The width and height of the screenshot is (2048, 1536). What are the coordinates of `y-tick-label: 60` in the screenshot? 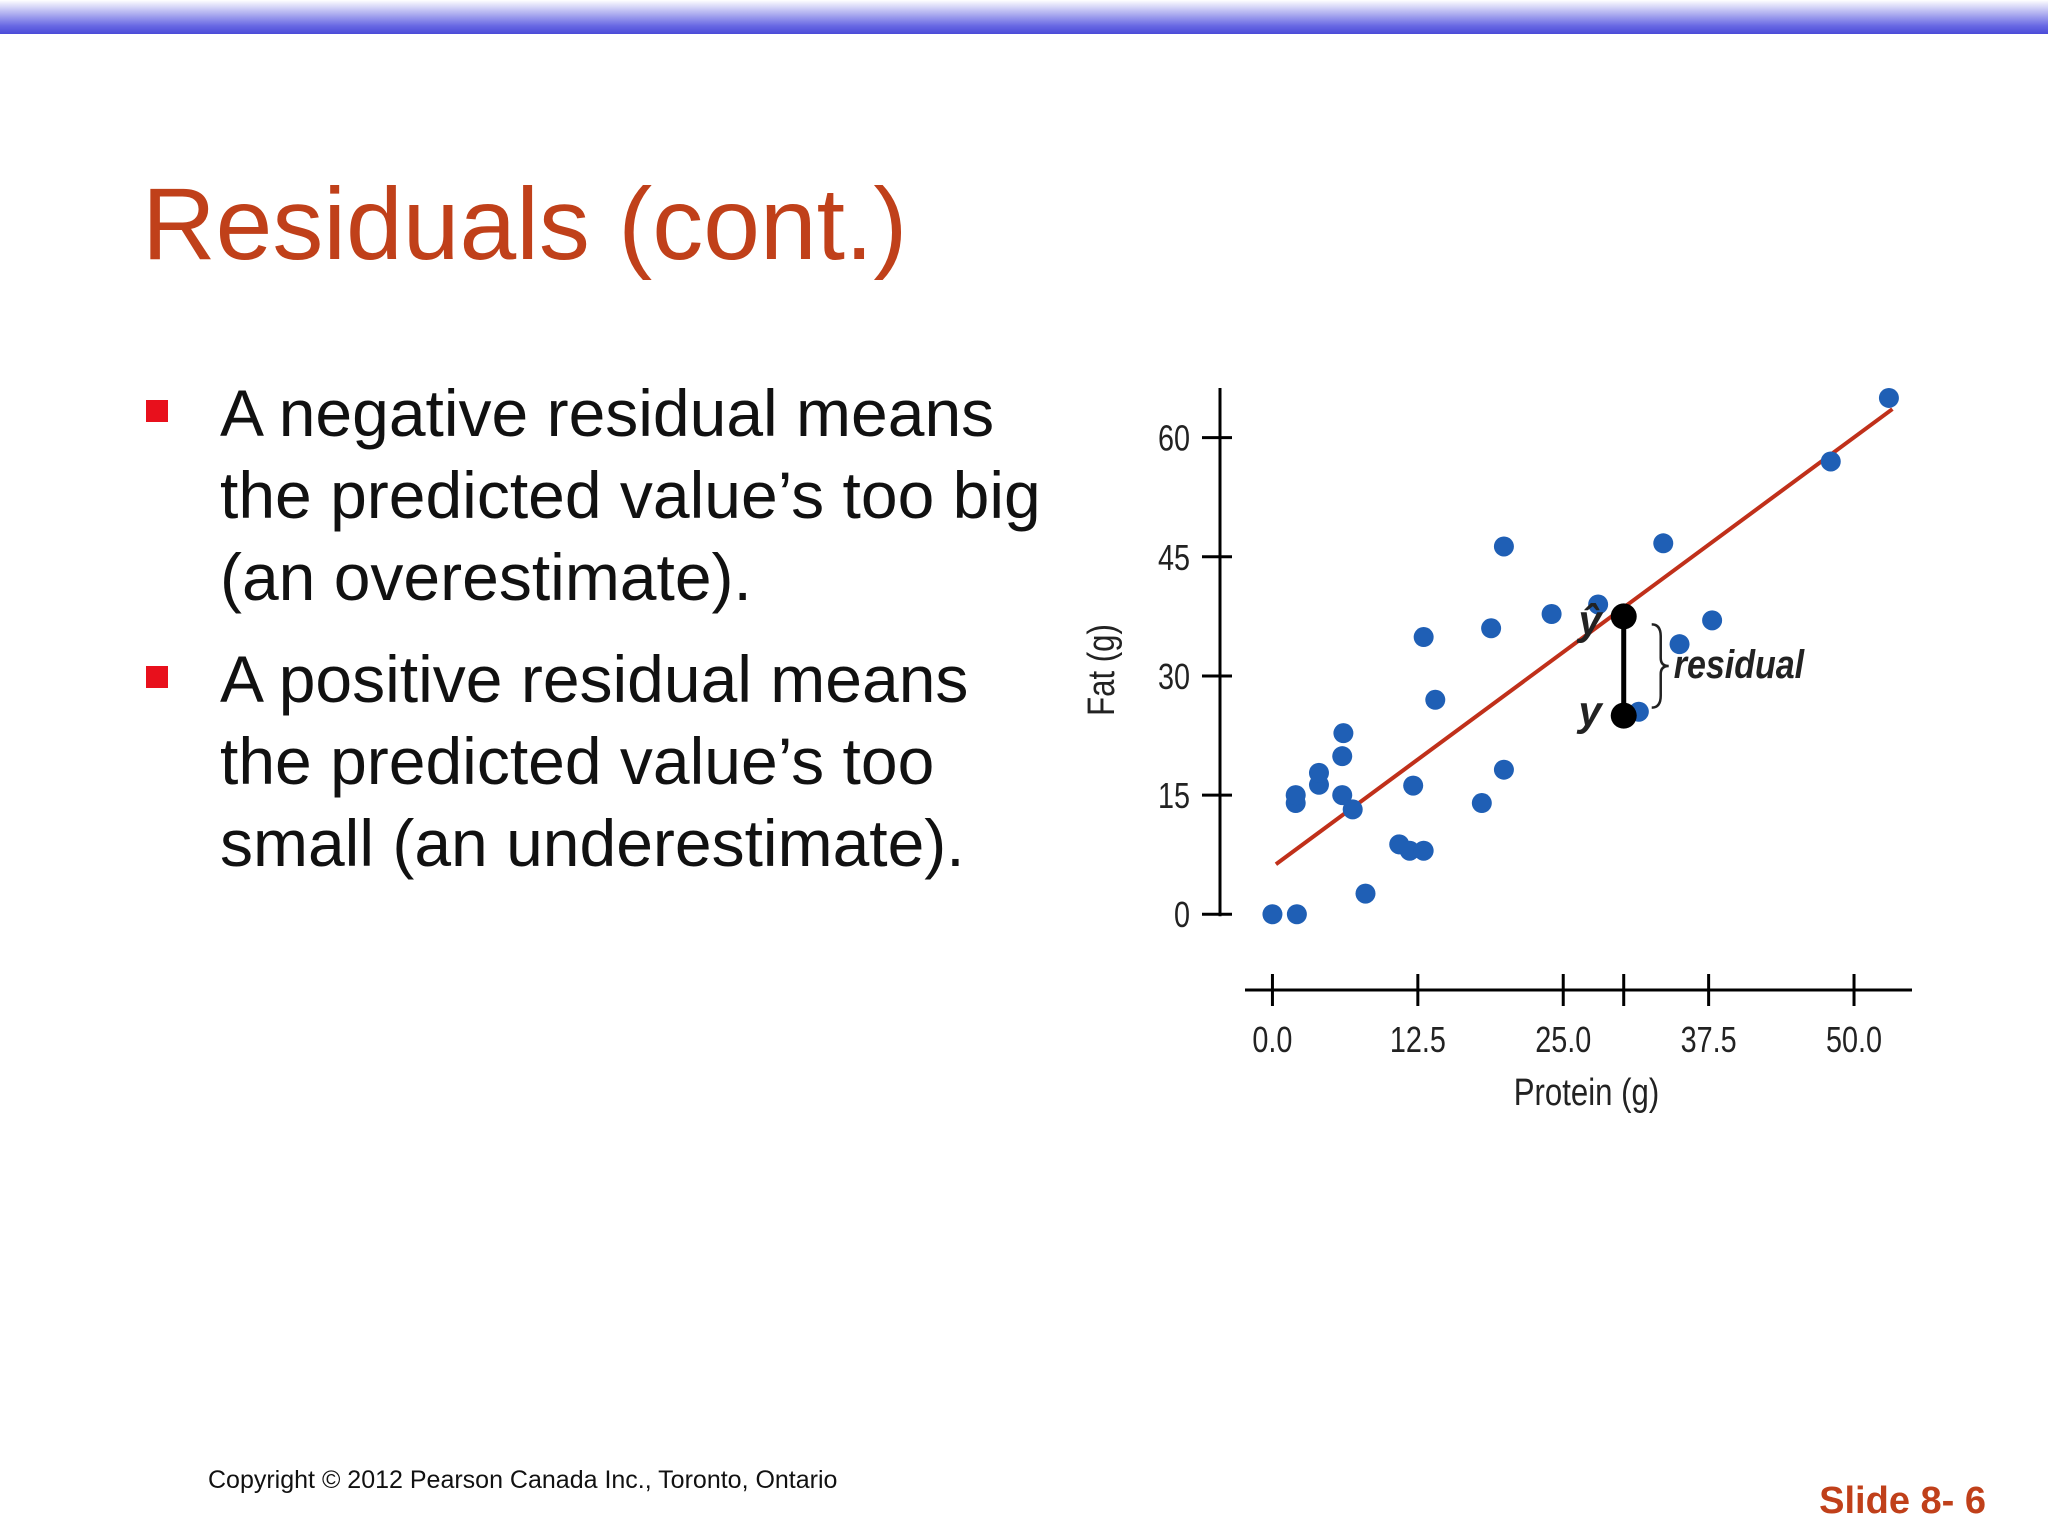 It's located at (1174, 438).